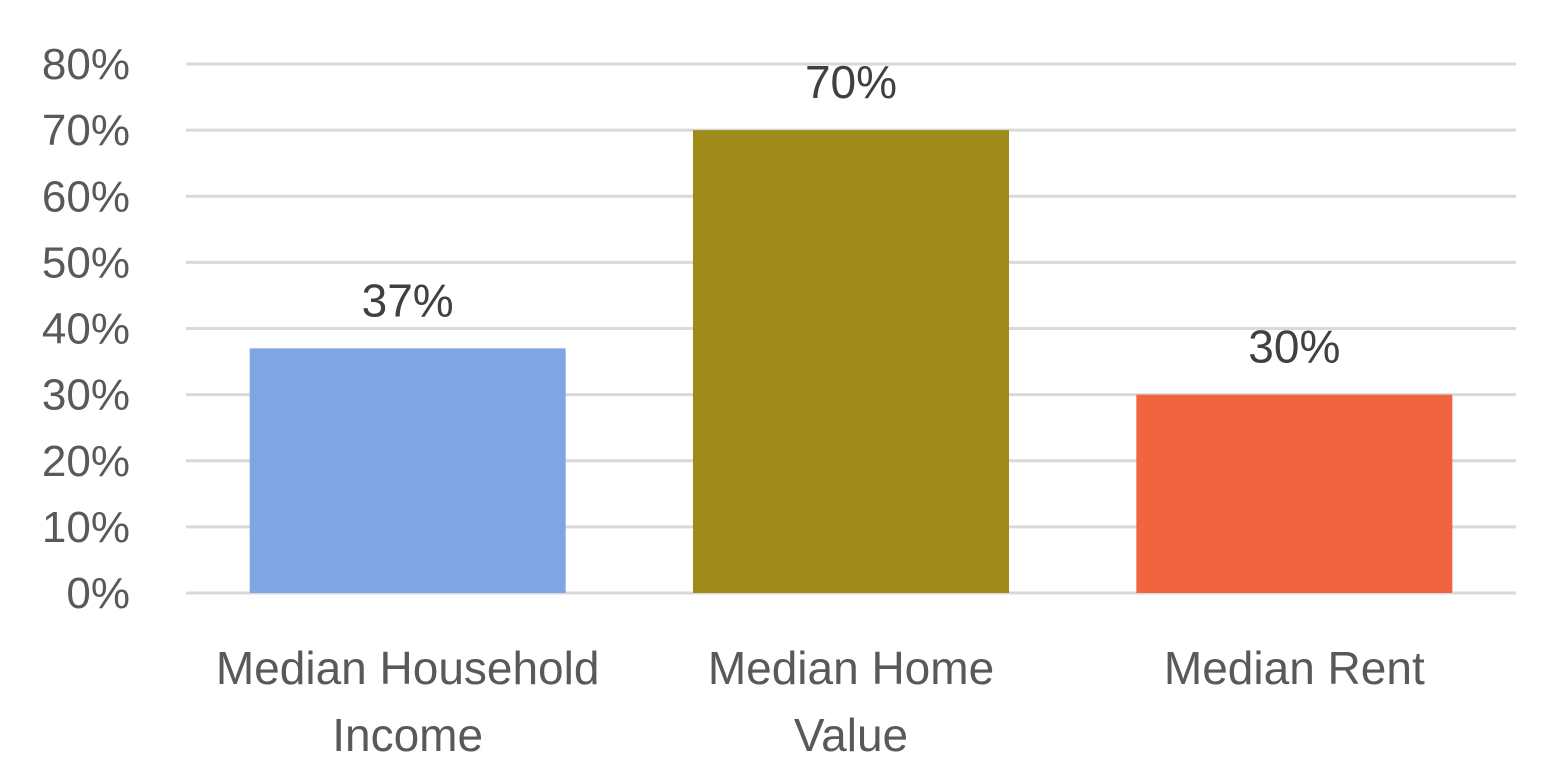 The width and height of the screenshot is (1566, 773). I want to click on y-tick-label: 20%, so click(86, 461).